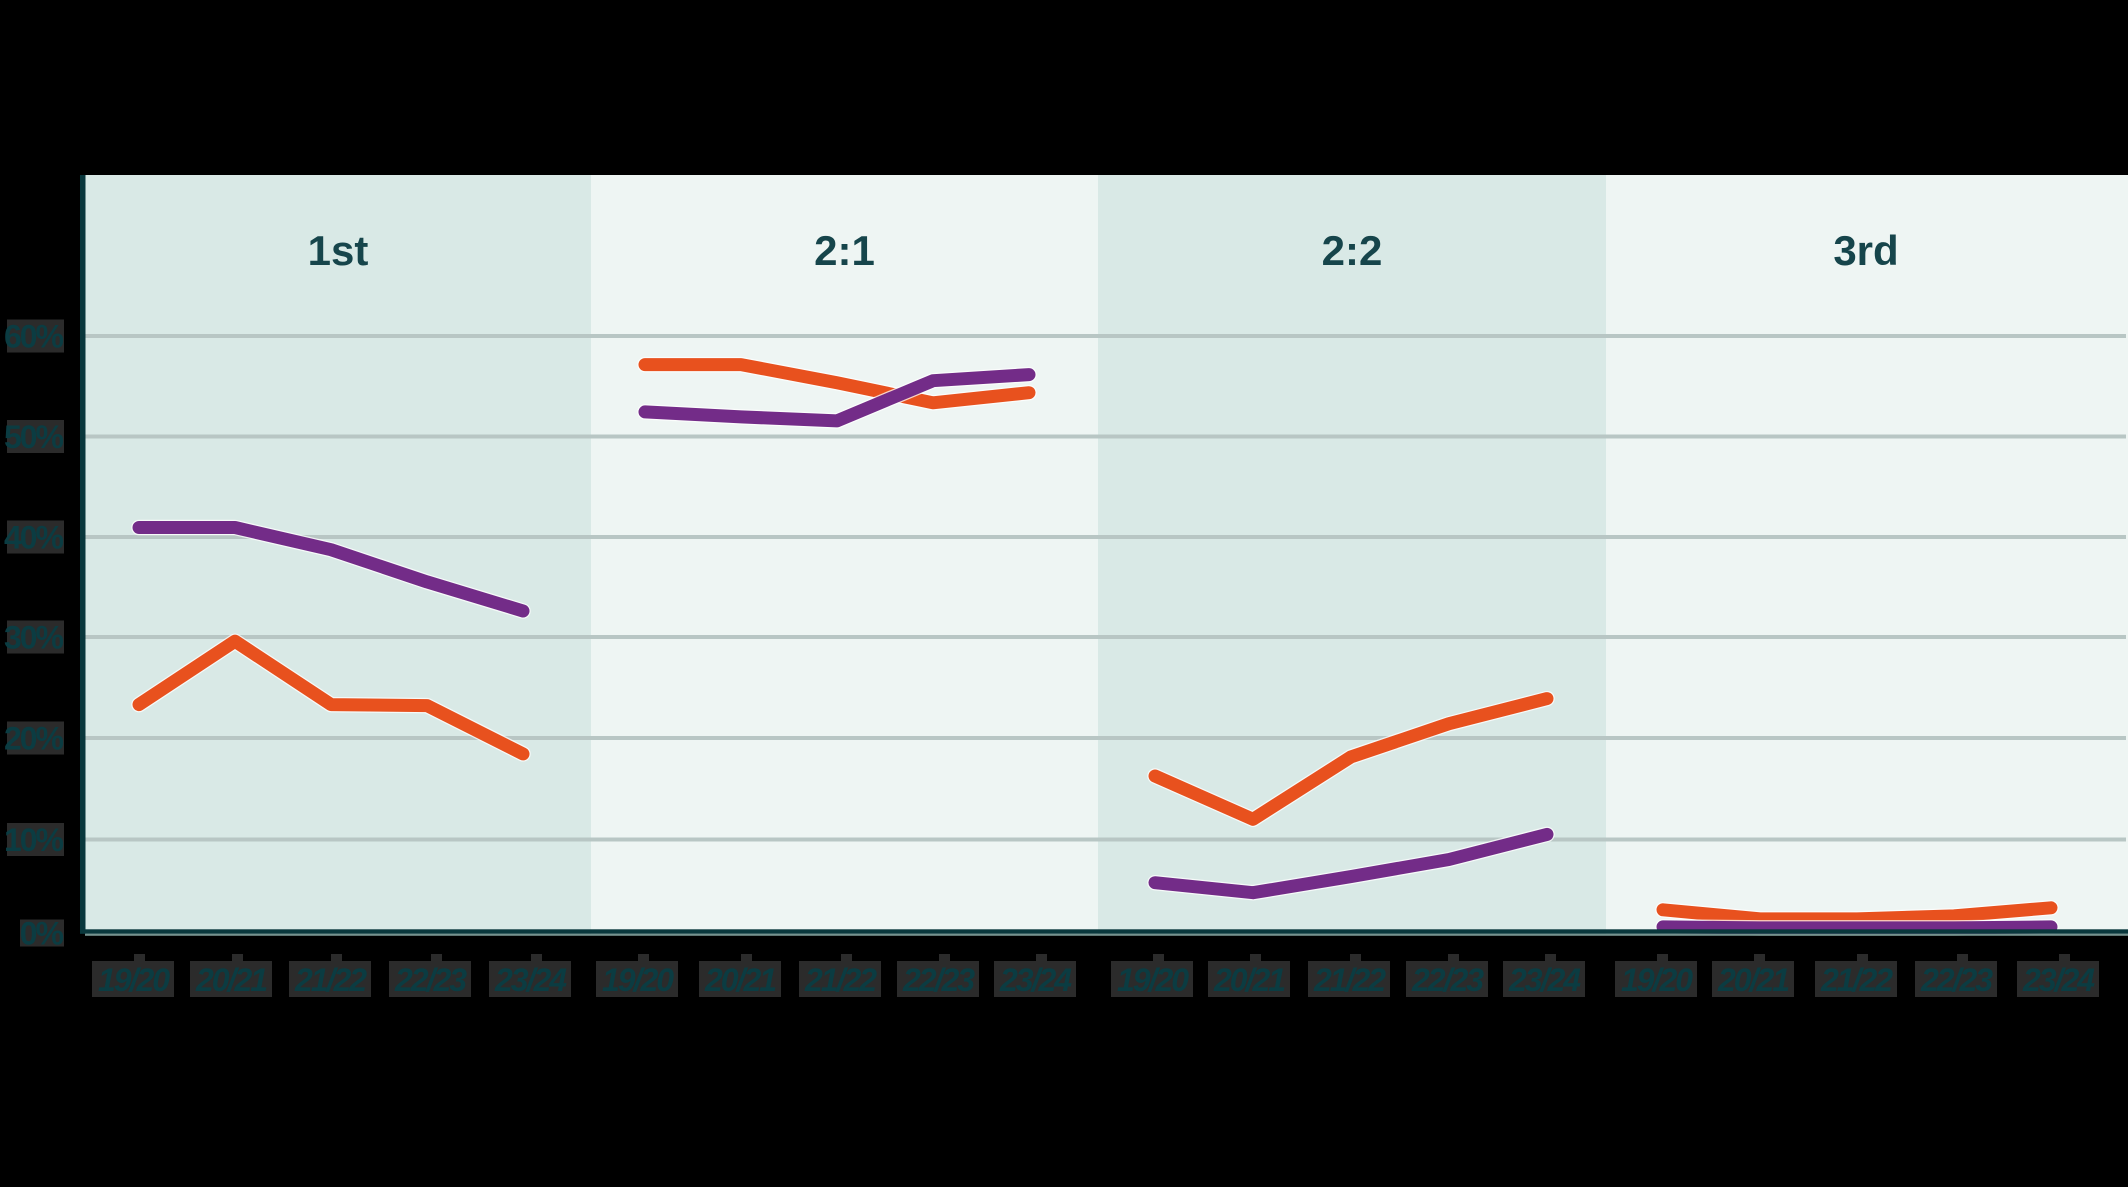 This screenshot has width=2128, height=1187. Describe the element at coordinates (1865, 250) in the screenshot. I see `svg-text: 3rd` at that location.